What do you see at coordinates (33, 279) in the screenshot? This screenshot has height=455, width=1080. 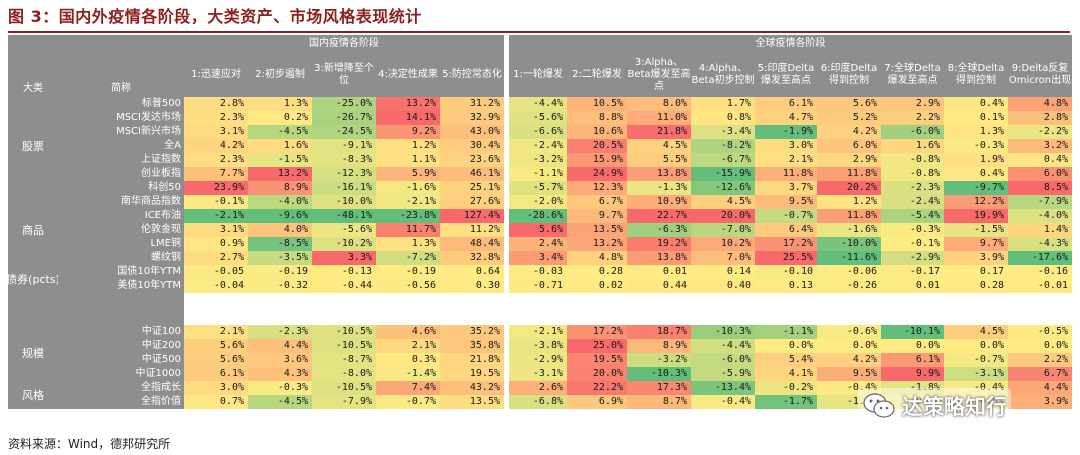 I see `category-3: 债券(pcts)` at bounding box center [33, 279].